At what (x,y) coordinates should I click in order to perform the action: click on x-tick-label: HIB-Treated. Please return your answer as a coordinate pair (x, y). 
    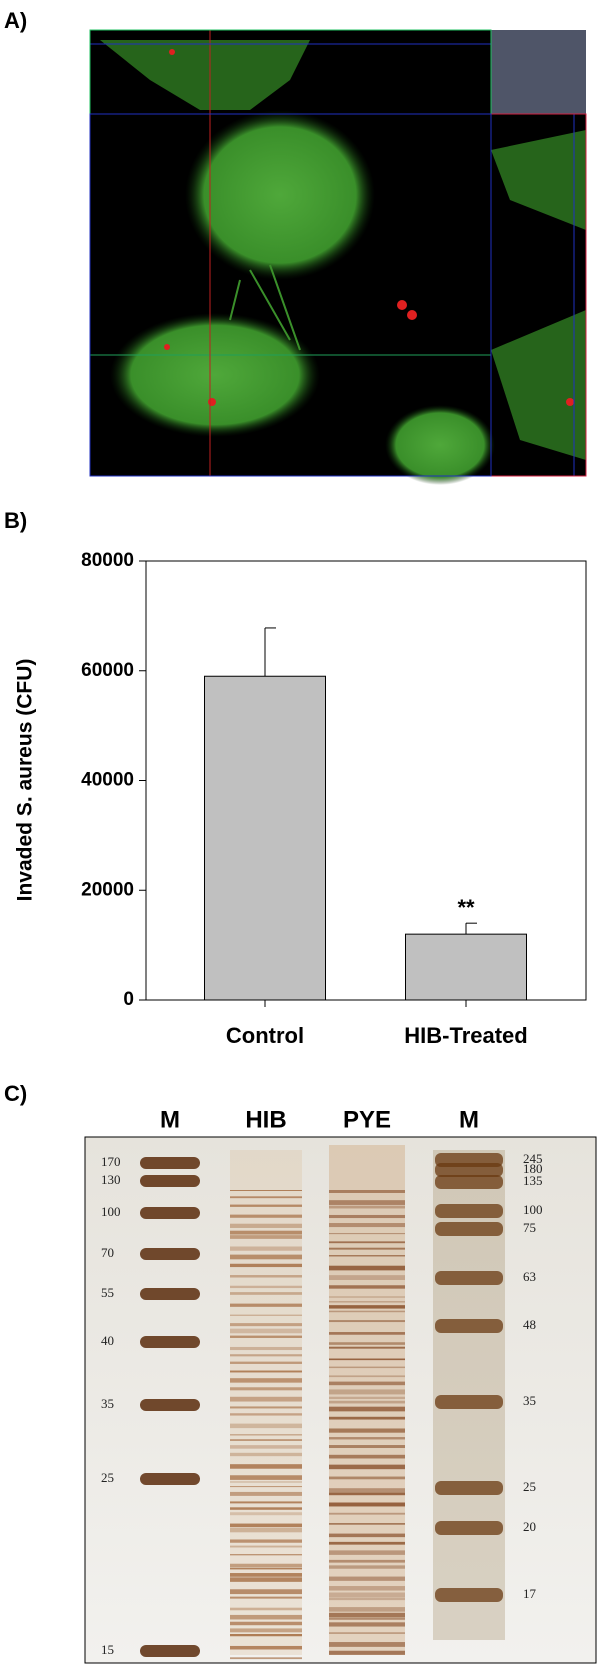
    Looking at the image, I should click on (465, 1035).